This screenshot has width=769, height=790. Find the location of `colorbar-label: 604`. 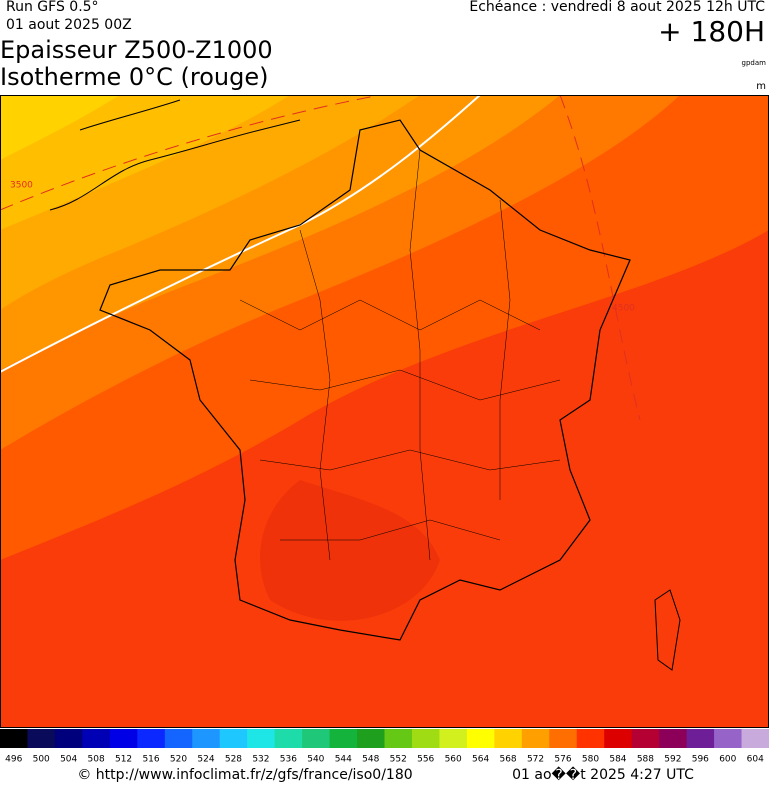

colorbar-label: 604 is located at coordinates (755, 760).